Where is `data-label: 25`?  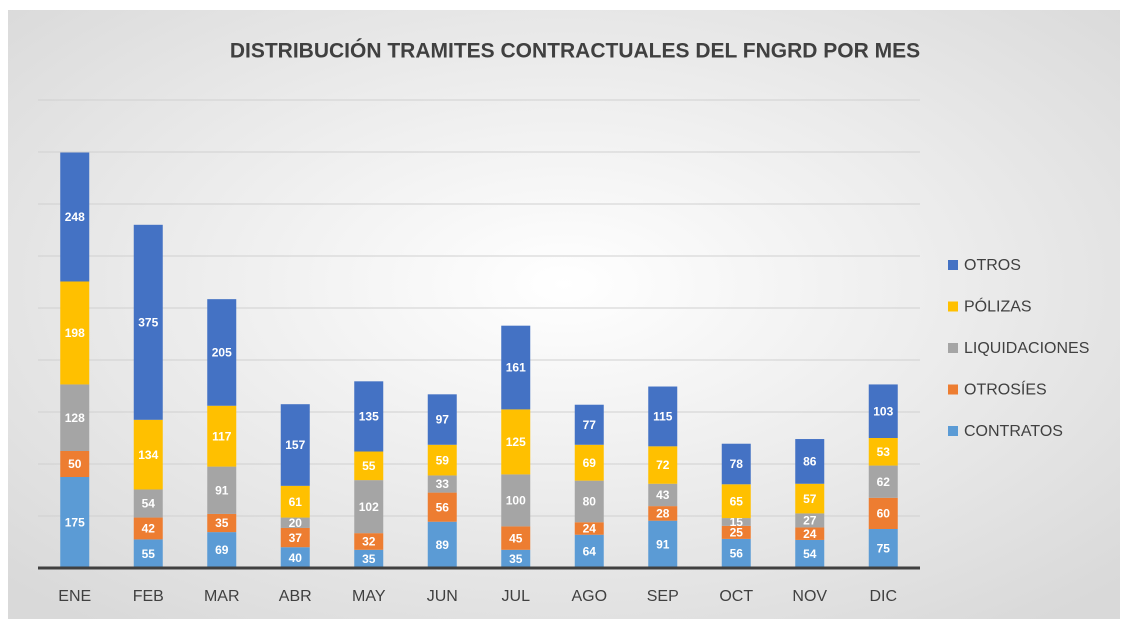
data-label: 25 is located at coordinates (737, 533).